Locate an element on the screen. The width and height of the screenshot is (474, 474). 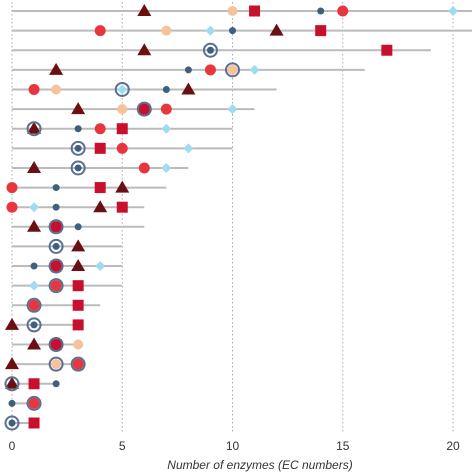
x-axis-ticks: 0 5 10 15 20 is located at coordinates (234, 446).